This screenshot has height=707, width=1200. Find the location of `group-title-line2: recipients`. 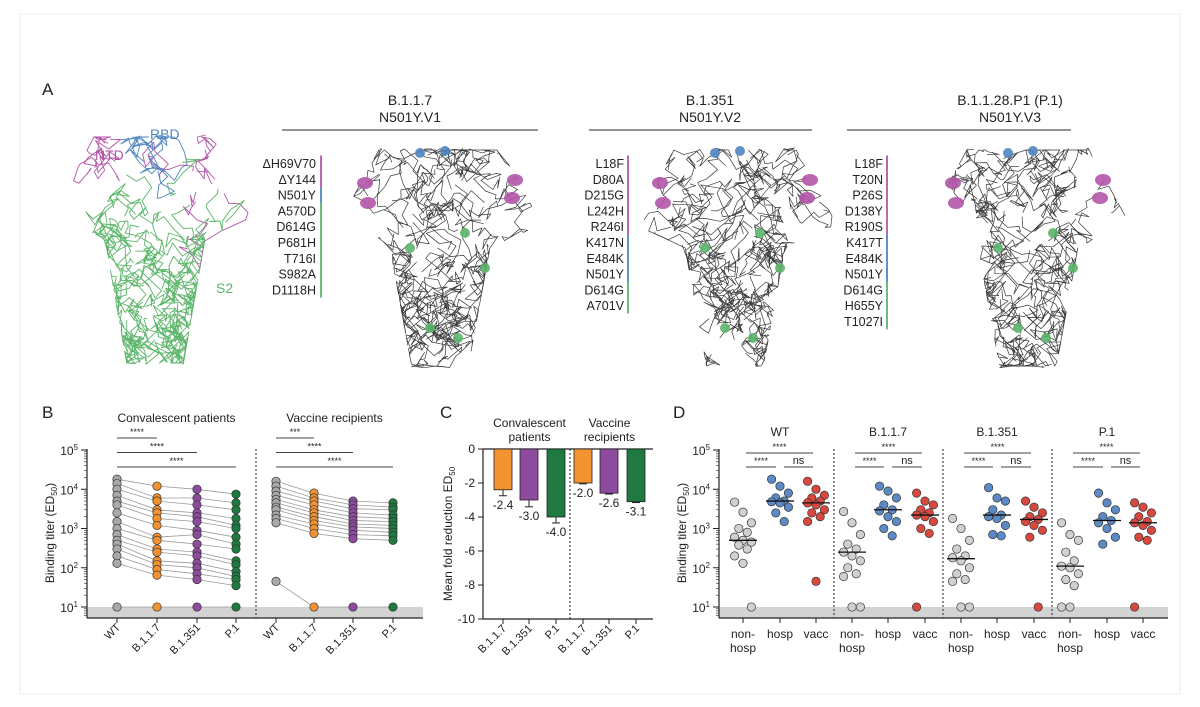

group-title-line2: recipients is located at coordinates (609, 437).